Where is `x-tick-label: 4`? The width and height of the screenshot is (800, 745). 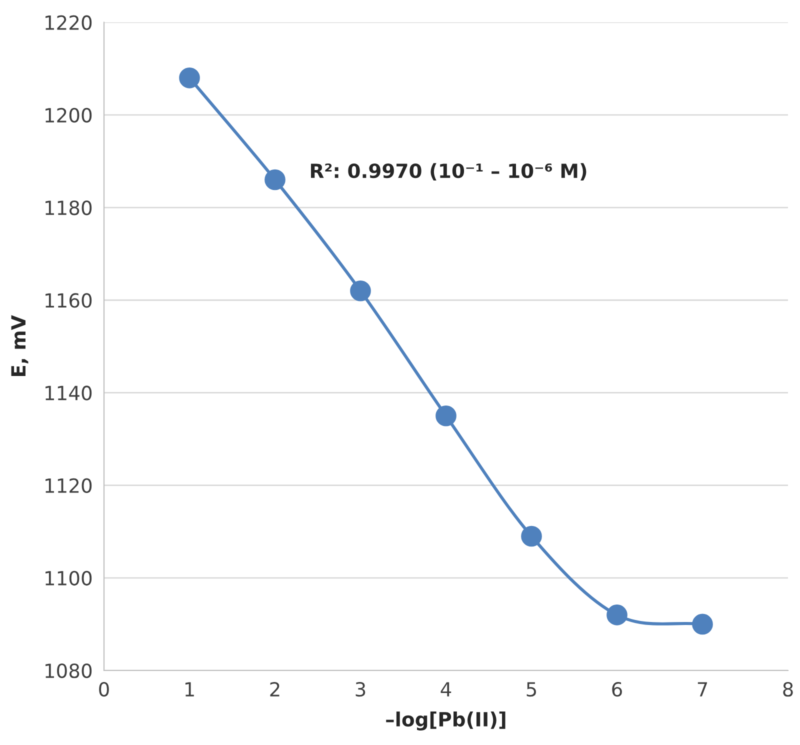
x-tick-label: 4 is located at coordinates (446, 689).